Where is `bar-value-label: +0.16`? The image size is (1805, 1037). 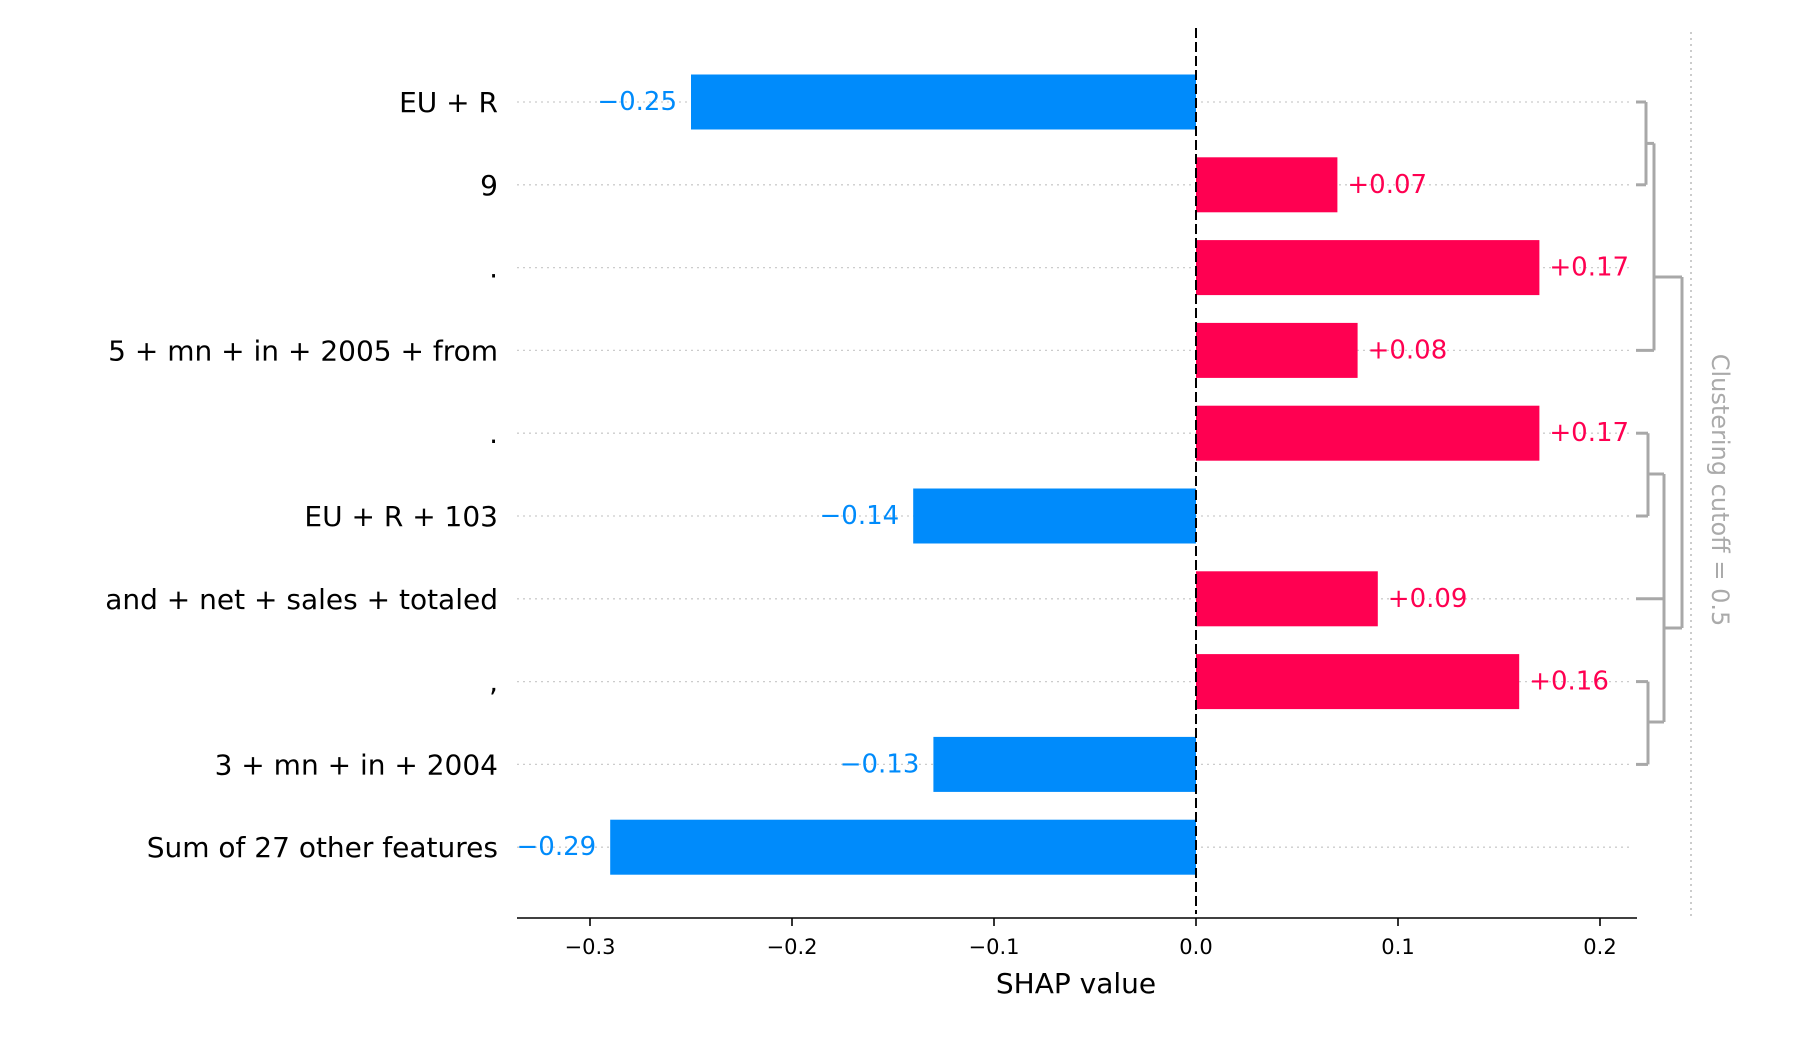
bar-value-label: +0.16 is located at coordinates (1569, 682).